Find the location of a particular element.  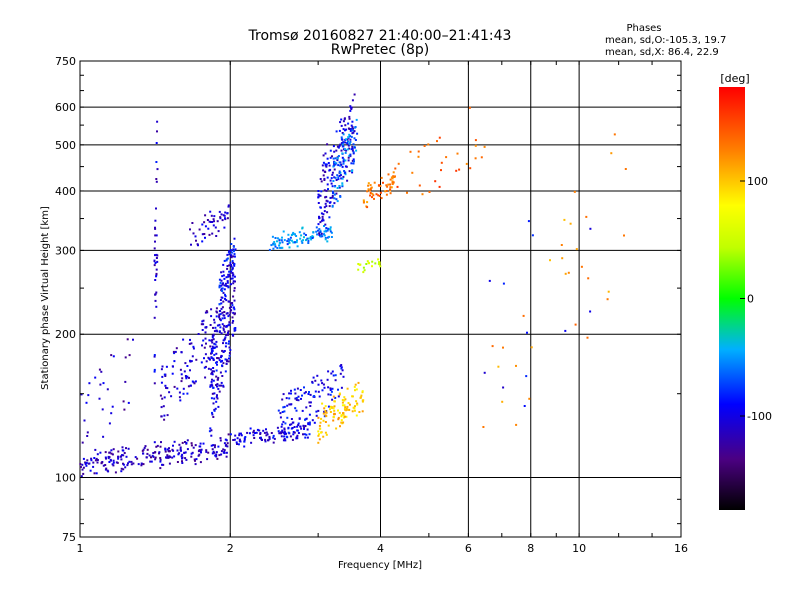

x-tick-label: 8 is located at coordinates (530, 548).